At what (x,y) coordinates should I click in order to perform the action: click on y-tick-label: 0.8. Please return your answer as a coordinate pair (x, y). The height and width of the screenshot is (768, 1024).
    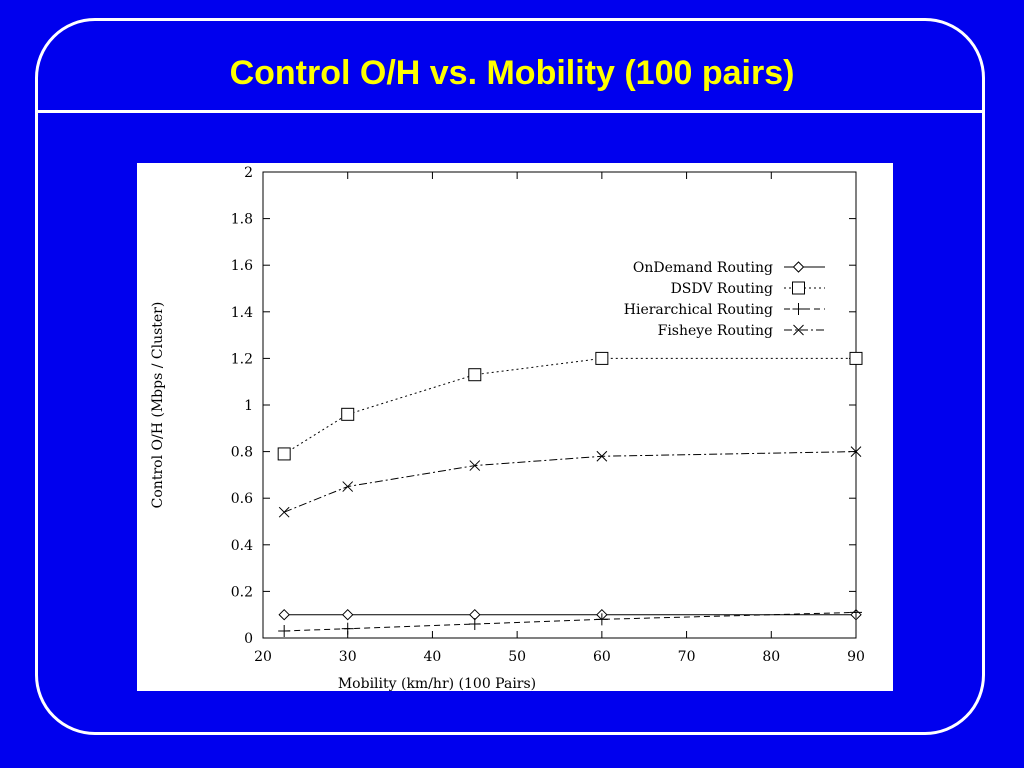
    Looking at the image, I should click on (242, 453).